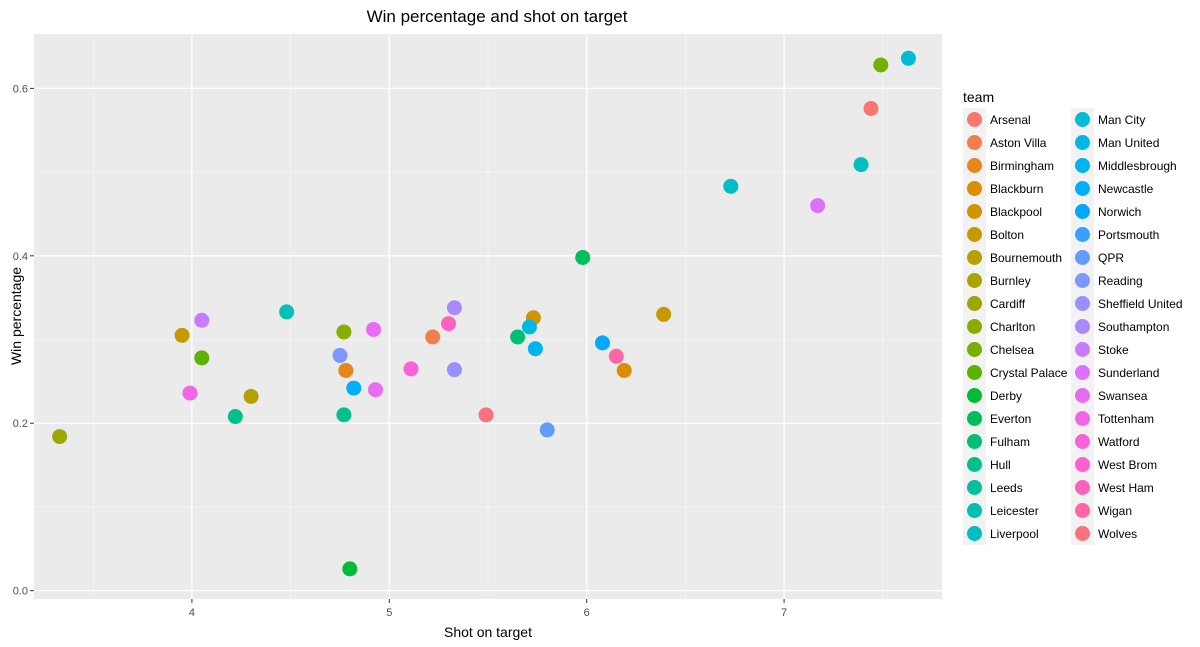 The height and width of the screenshot is (647, 1200). Describe the element at coordinates (1115, 511) in the screenshot. I see `legend-label: Wigan` at that location.